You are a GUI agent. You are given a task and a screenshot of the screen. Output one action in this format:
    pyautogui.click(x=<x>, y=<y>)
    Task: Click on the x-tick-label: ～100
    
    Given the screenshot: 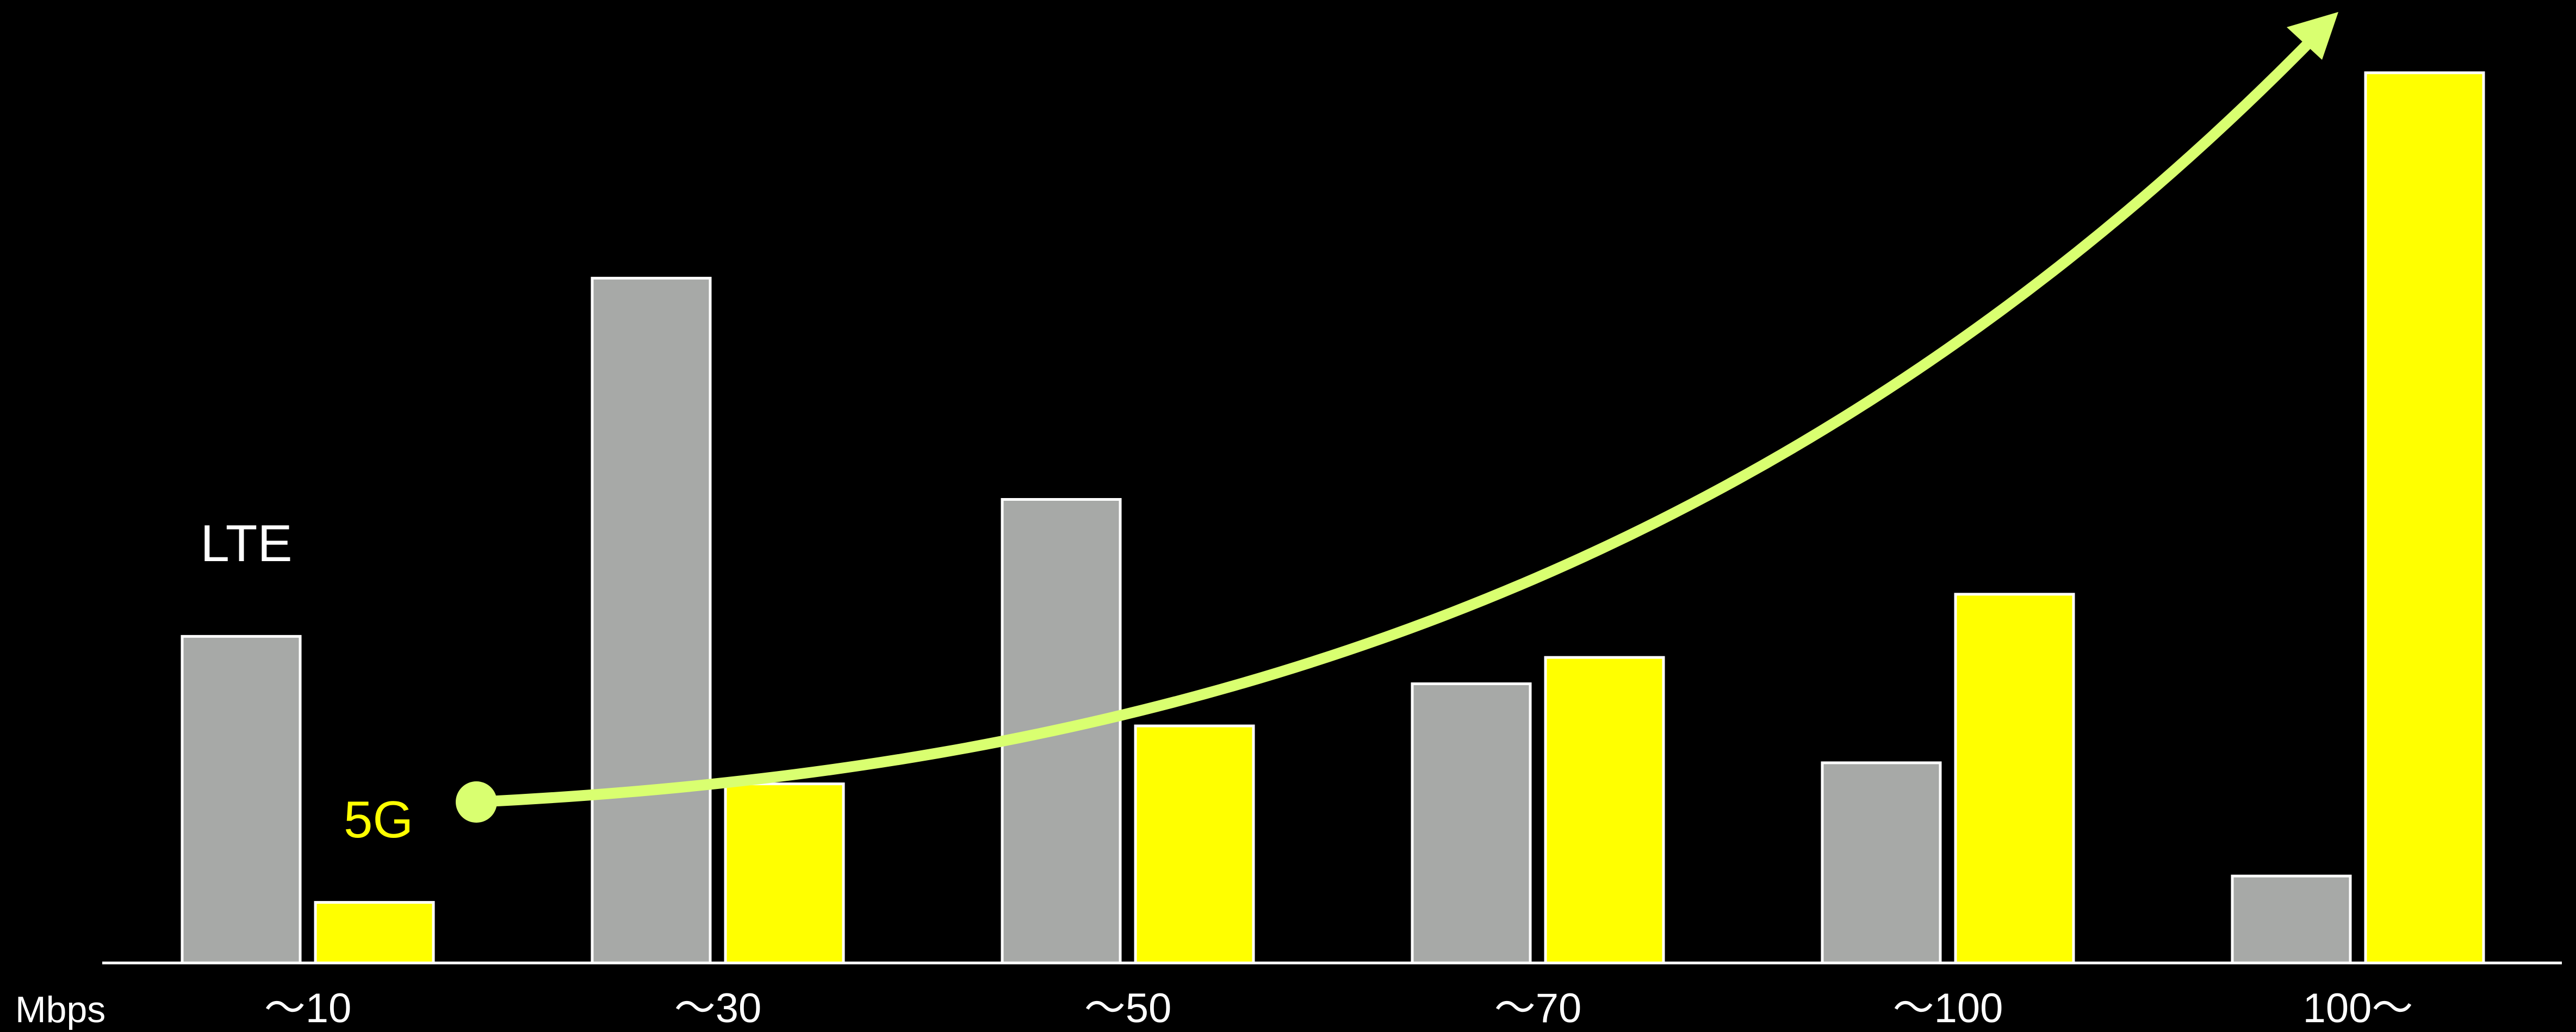 What is the action you would take?
    pyautogui.click(x=1948, y=1008)
    